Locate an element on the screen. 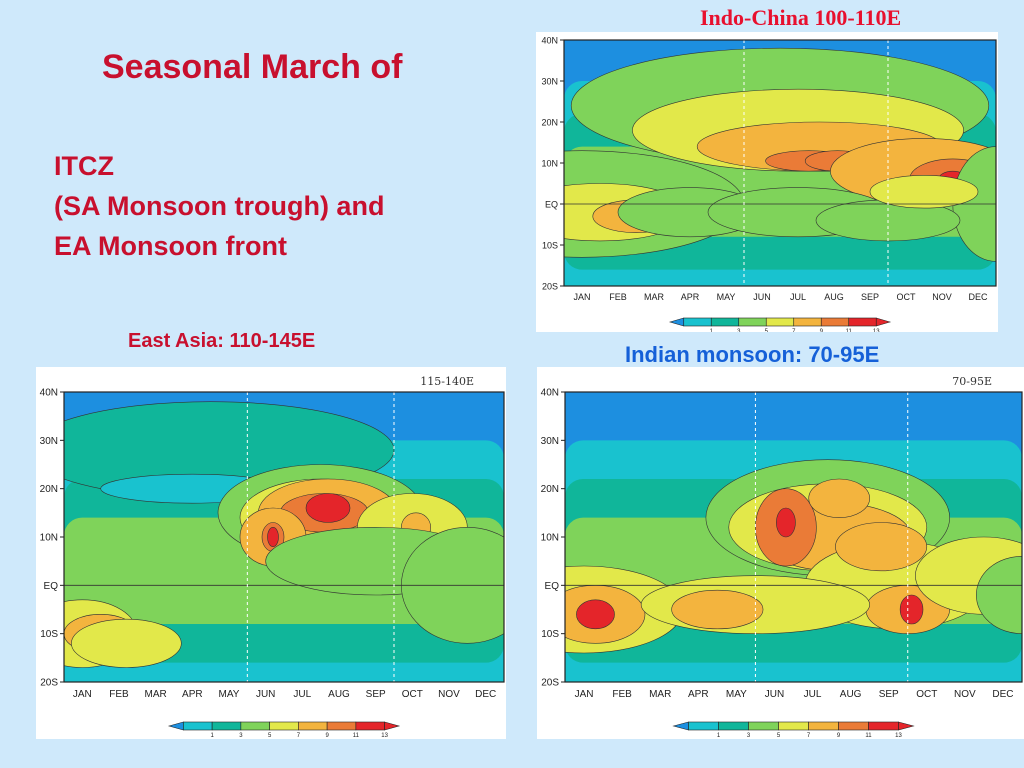 This screenshot has height=768, width=1024. subtitle-line-3: EA Monsoon front is located at coordinates (170, 246).